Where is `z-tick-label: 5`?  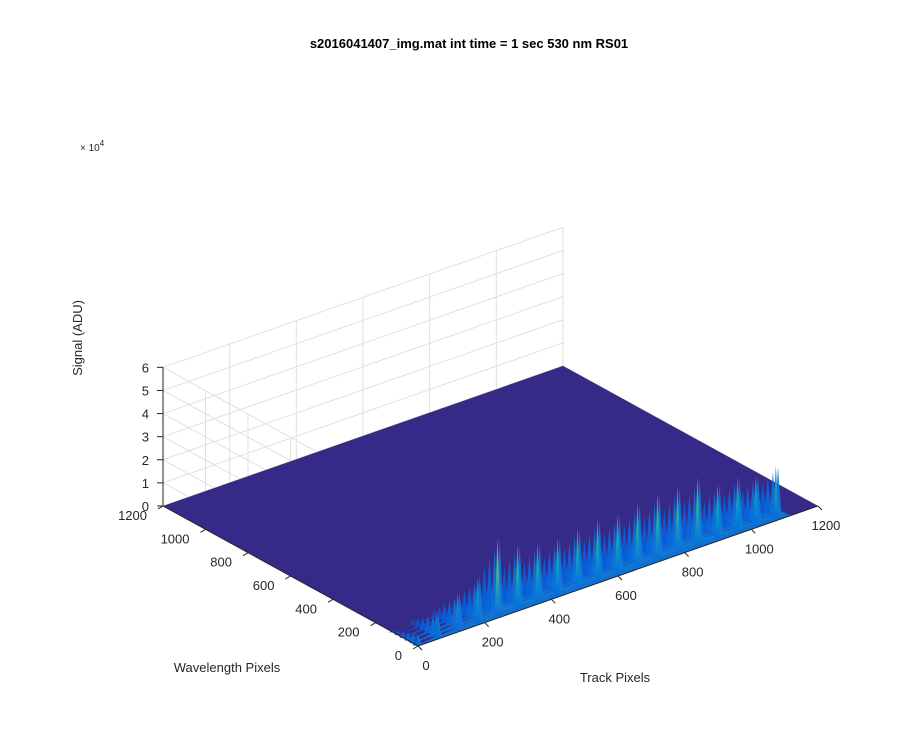
z-tick-label: 5 is located at coordinates (145, 390).